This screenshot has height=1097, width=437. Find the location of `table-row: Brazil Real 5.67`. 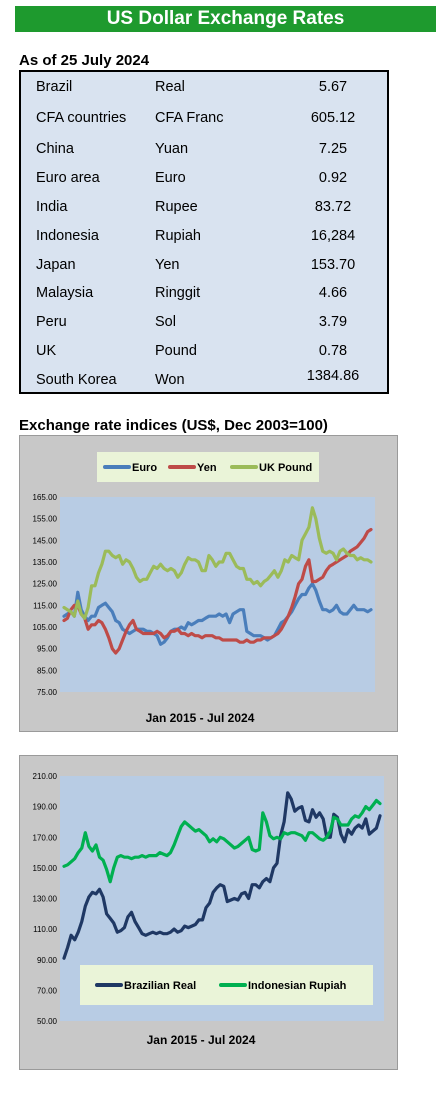

table-row: Brazil Real 5.67 is located at coordinates (204, 91).